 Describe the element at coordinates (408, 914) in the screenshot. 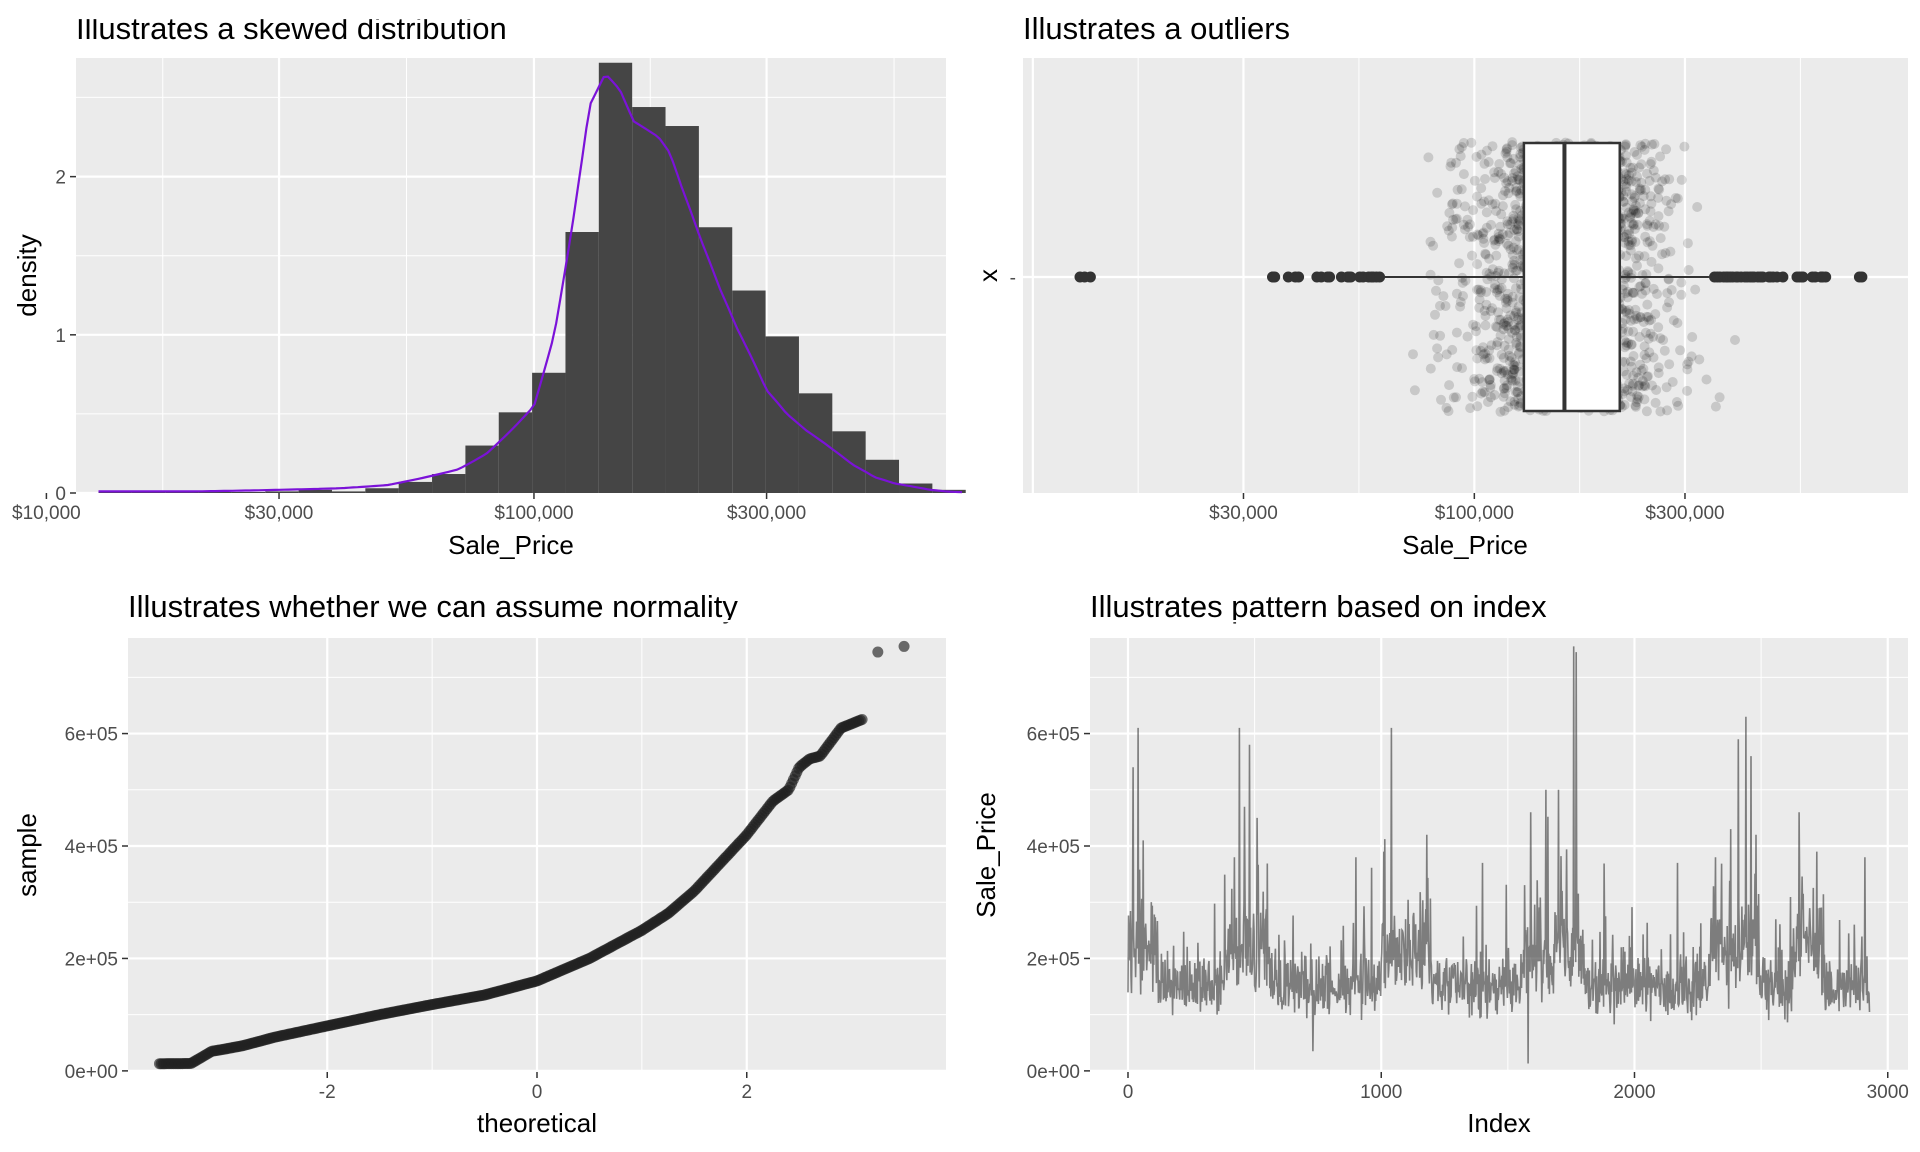

I see `qq-tick-labels: -2 0 2 0e+00 2e+05 4e+05 6e+05` at that location.